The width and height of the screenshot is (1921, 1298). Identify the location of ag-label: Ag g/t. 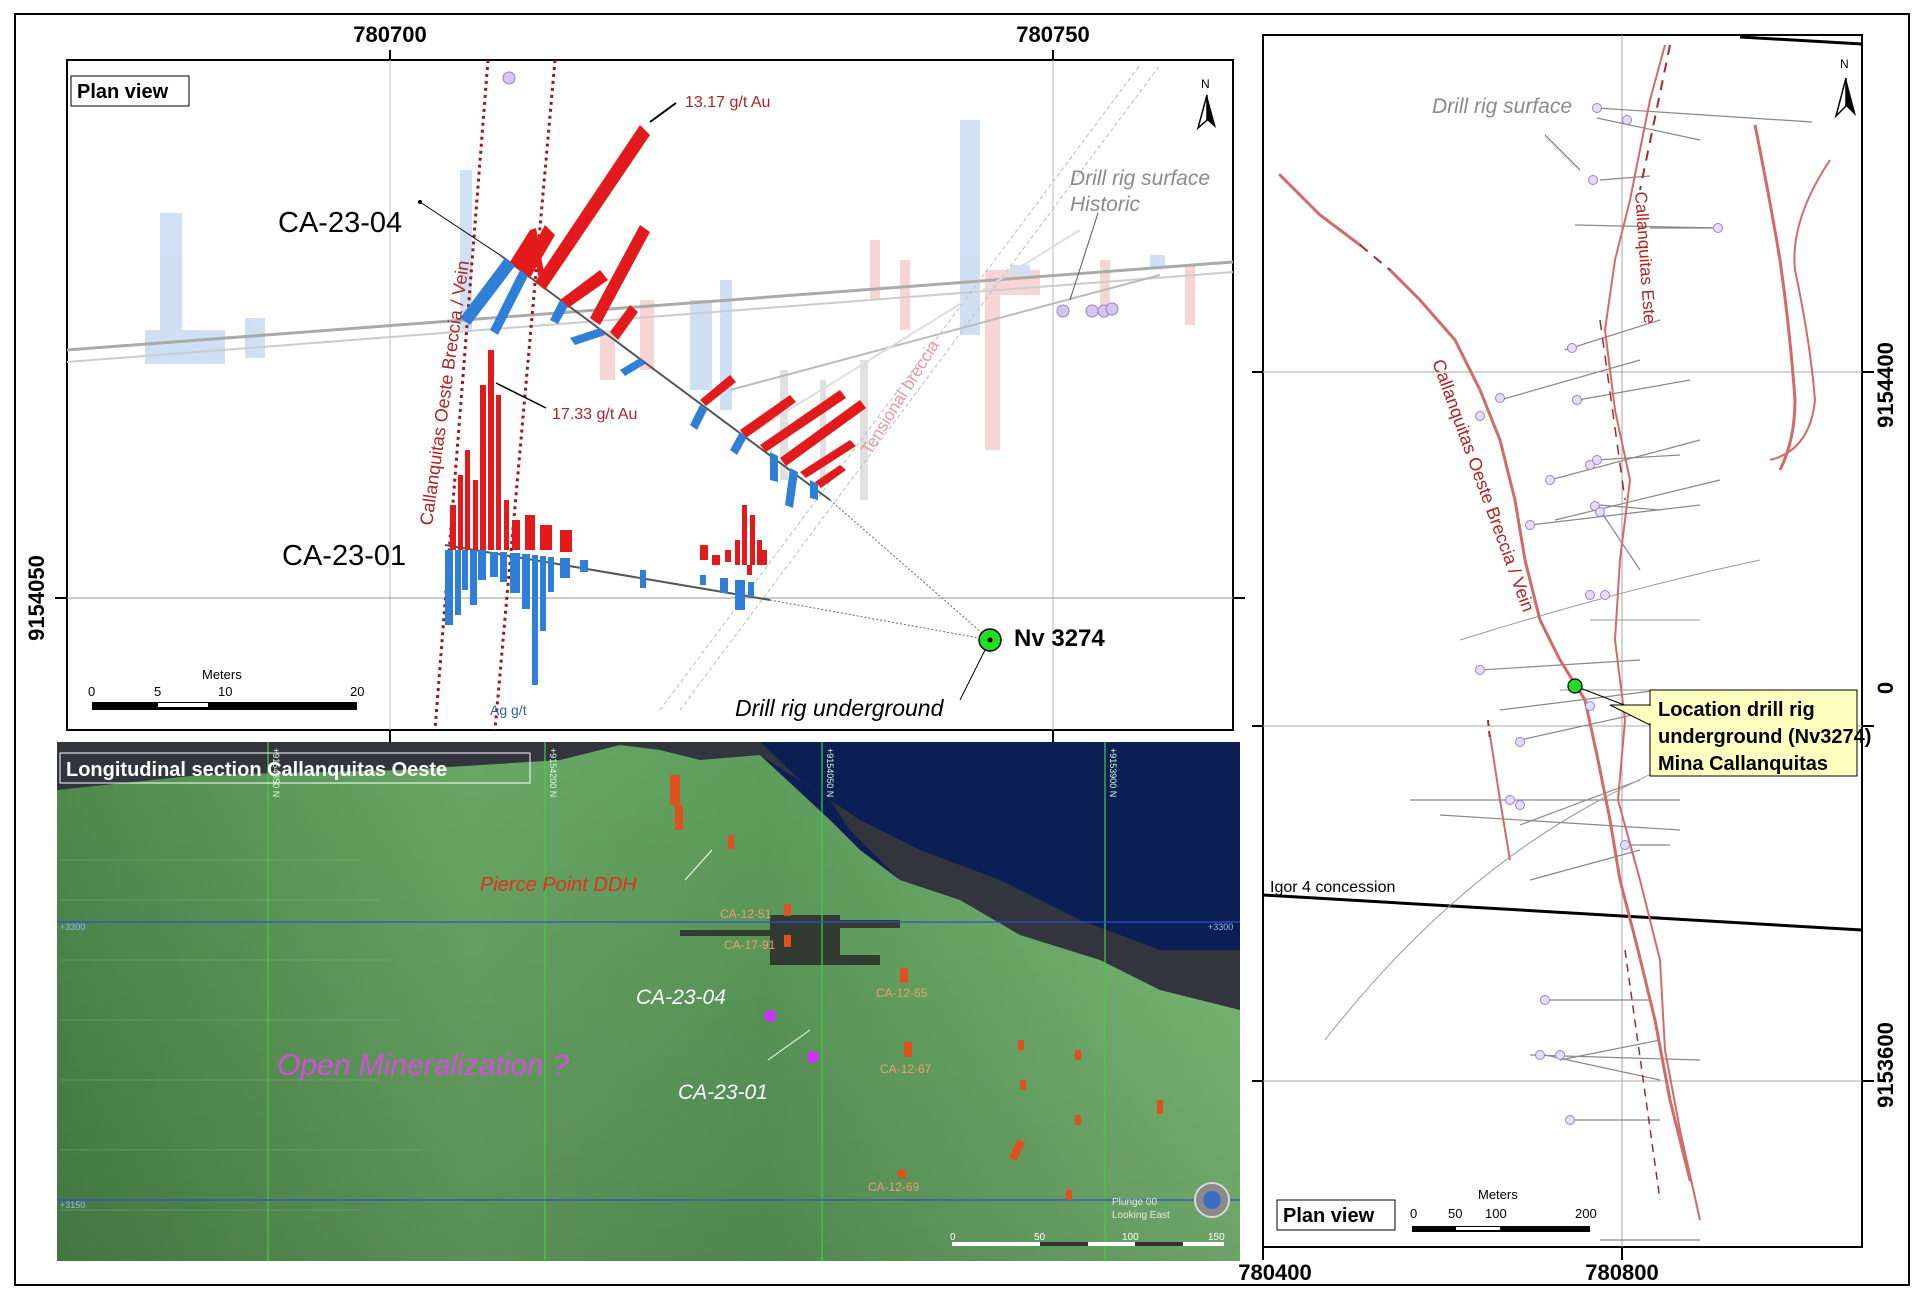
(508, 710).